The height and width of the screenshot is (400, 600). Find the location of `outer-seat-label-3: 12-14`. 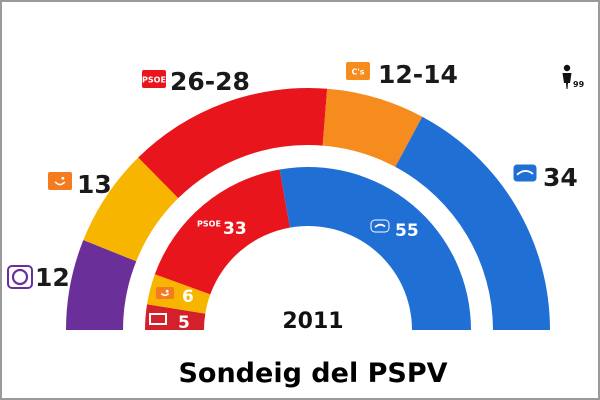

outer-seat-label-3: 12-14 is located at coordinates (418, 74).